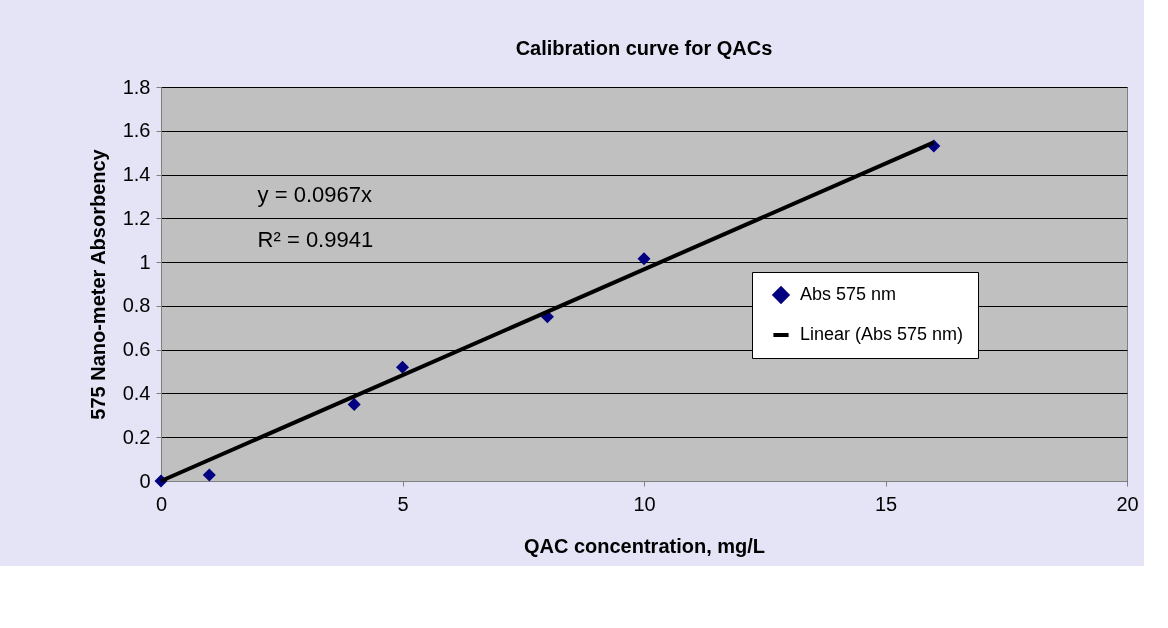 The image size is (1168, 628). What do you see at coordinates (403, 503) in the screenshot?
I see `x-tick-label: 5` at bounding box center [403, 503].